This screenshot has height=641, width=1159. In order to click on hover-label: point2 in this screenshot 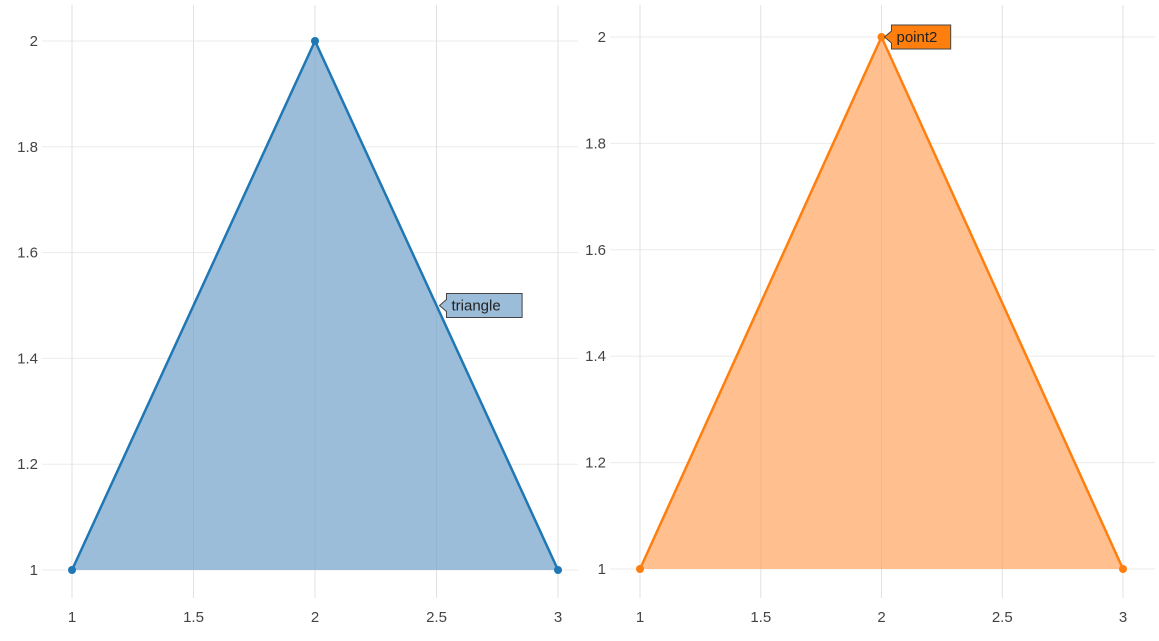, I will do `click(917, 37)`.